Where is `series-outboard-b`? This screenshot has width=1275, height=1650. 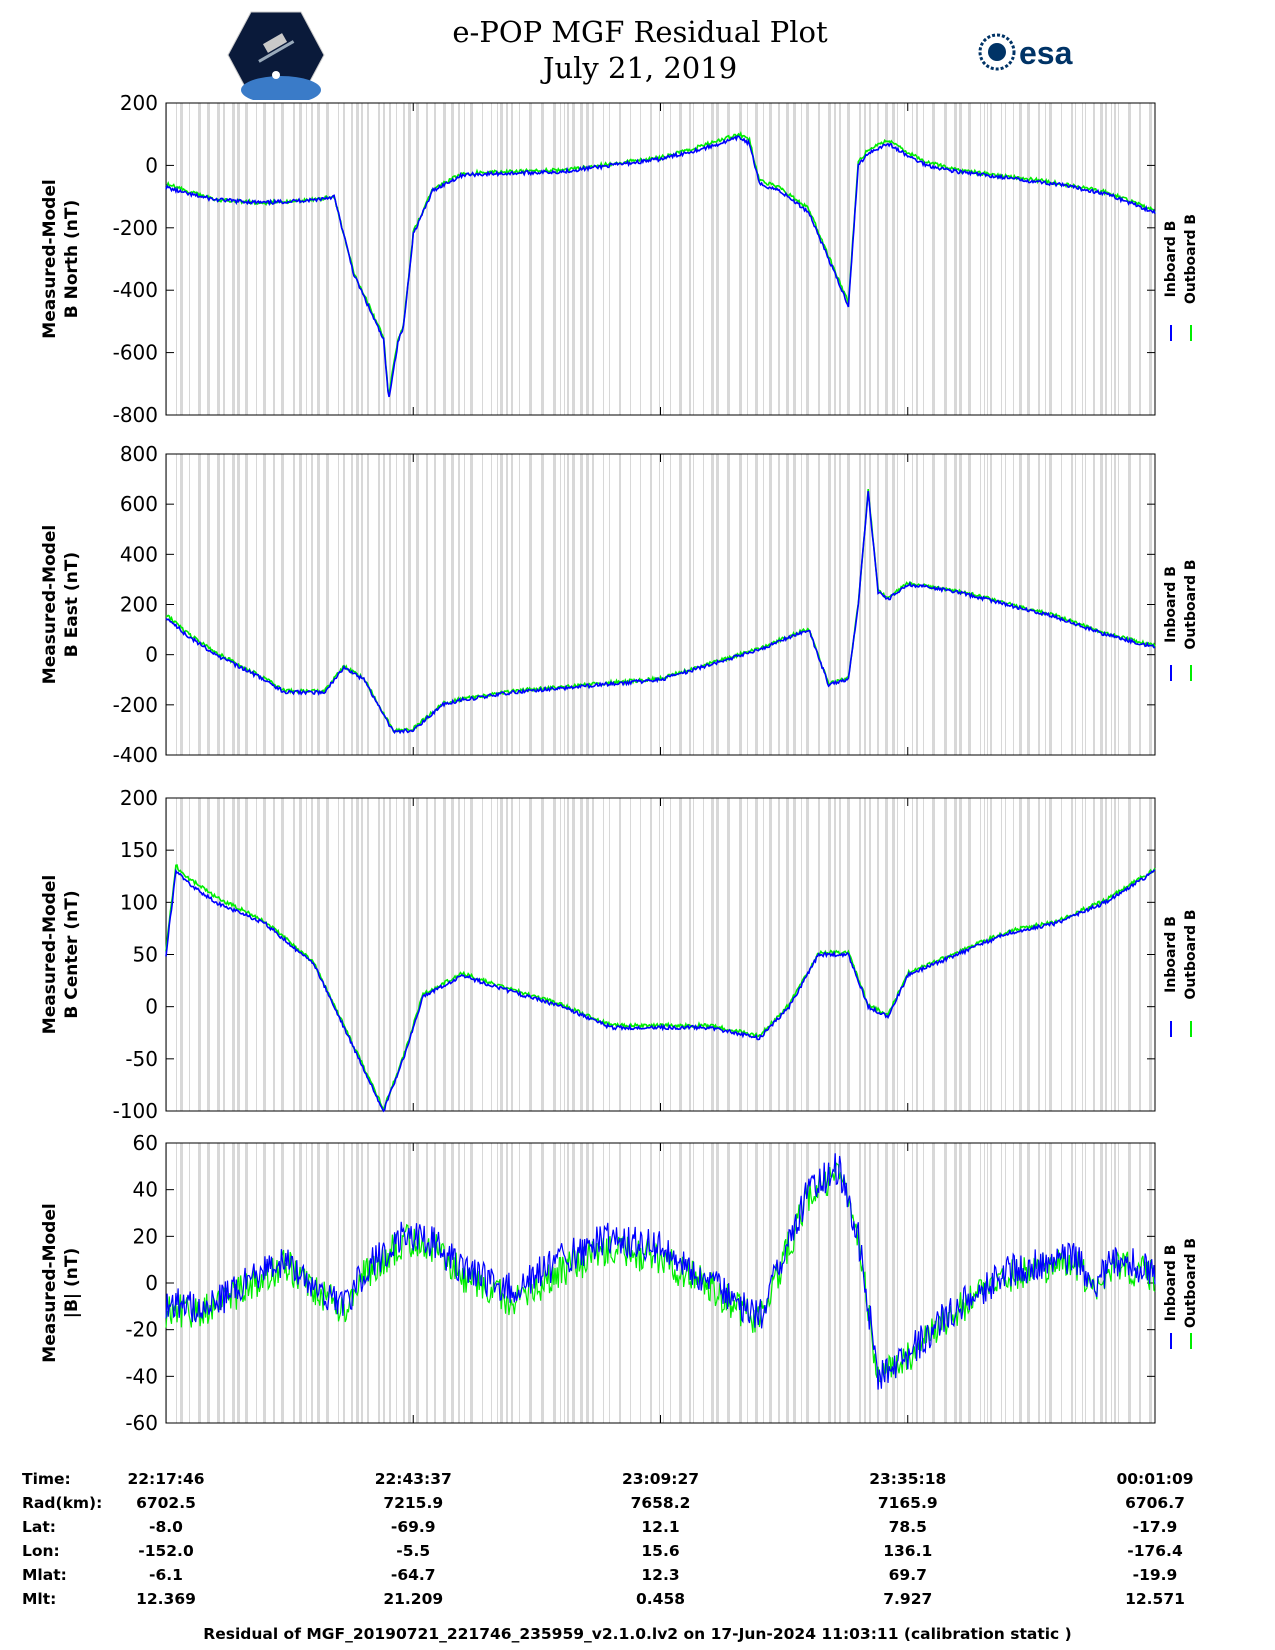 series-outboard-b is located at coordinates (661, 611).